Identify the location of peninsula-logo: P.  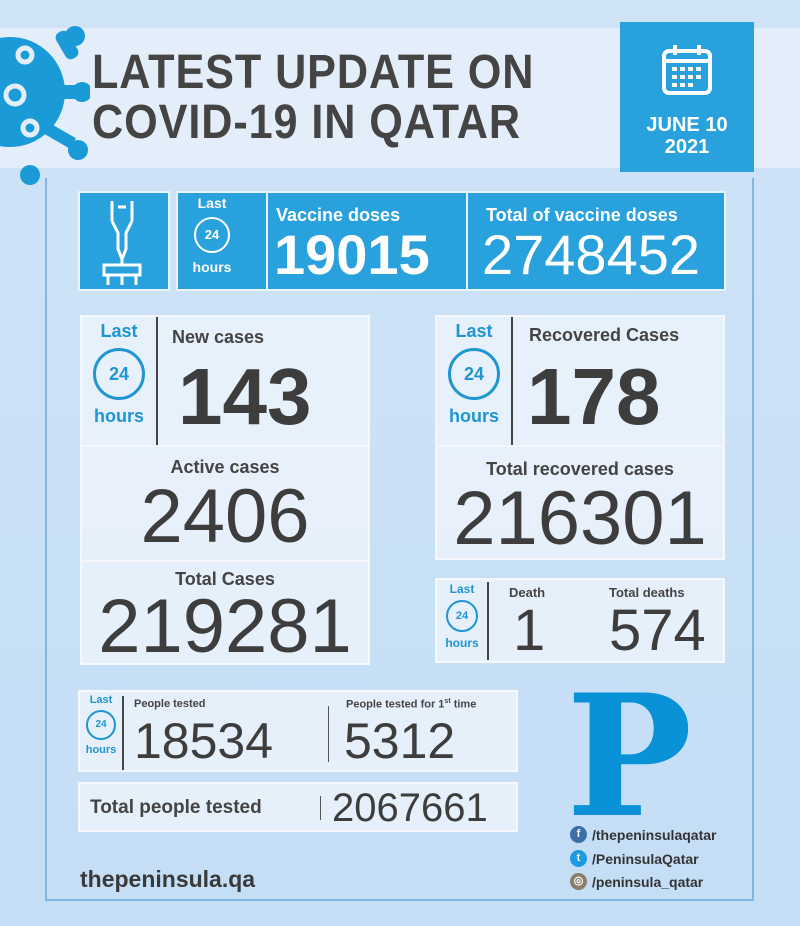
(629, 756).